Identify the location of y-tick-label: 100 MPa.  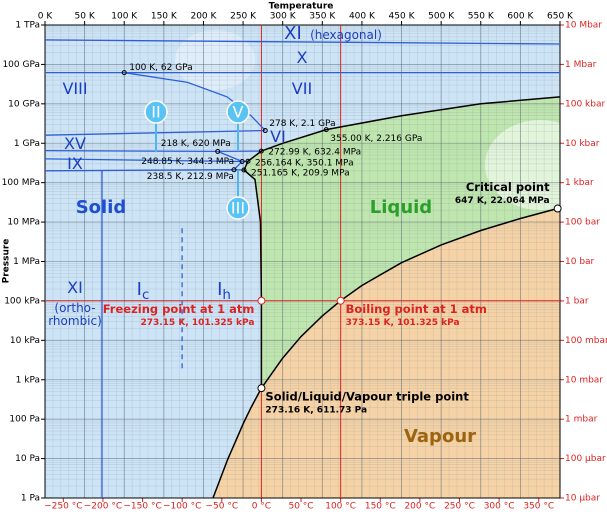
(21, 183).